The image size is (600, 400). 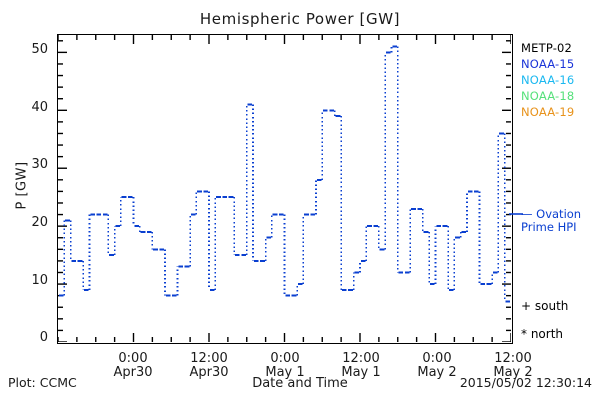 I want to click on y-tick-0: 0, so click(x=43, y=337).